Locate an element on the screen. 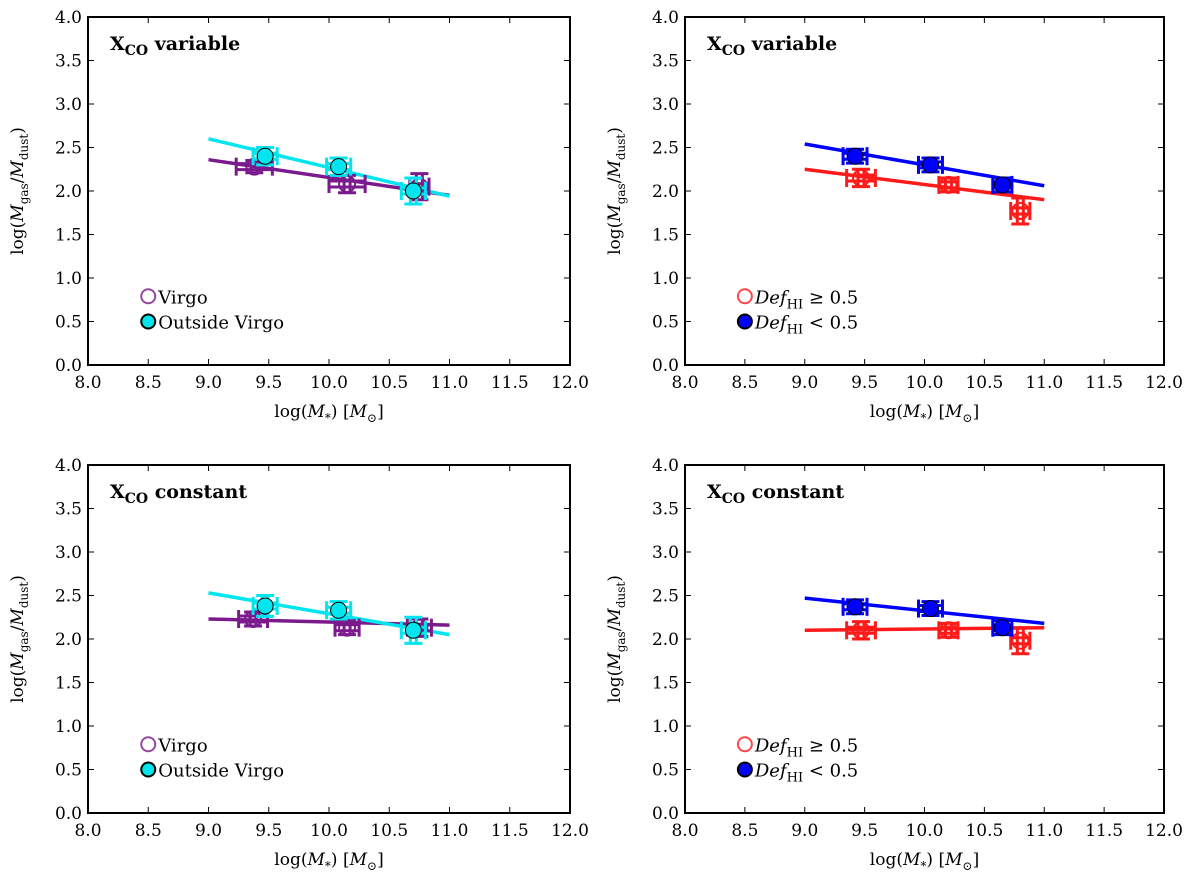 This screenshot has width=1198, height=878. legend-label: DefHI ≥ 0.5 is located at coordinates (806, 299).